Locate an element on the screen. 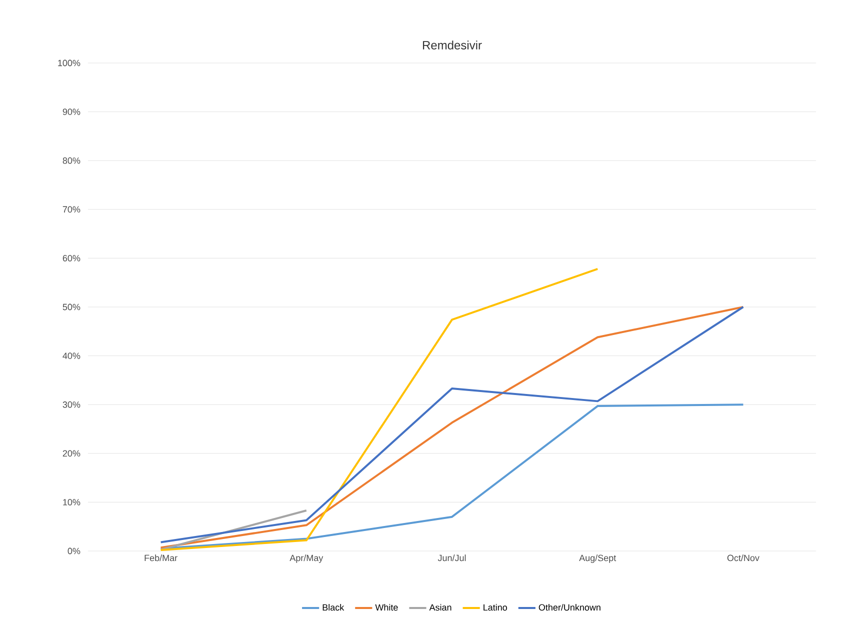 The width and height of the screenshot is (859, 619). y-tick-label: 20% is located at coordinates (71, 453).